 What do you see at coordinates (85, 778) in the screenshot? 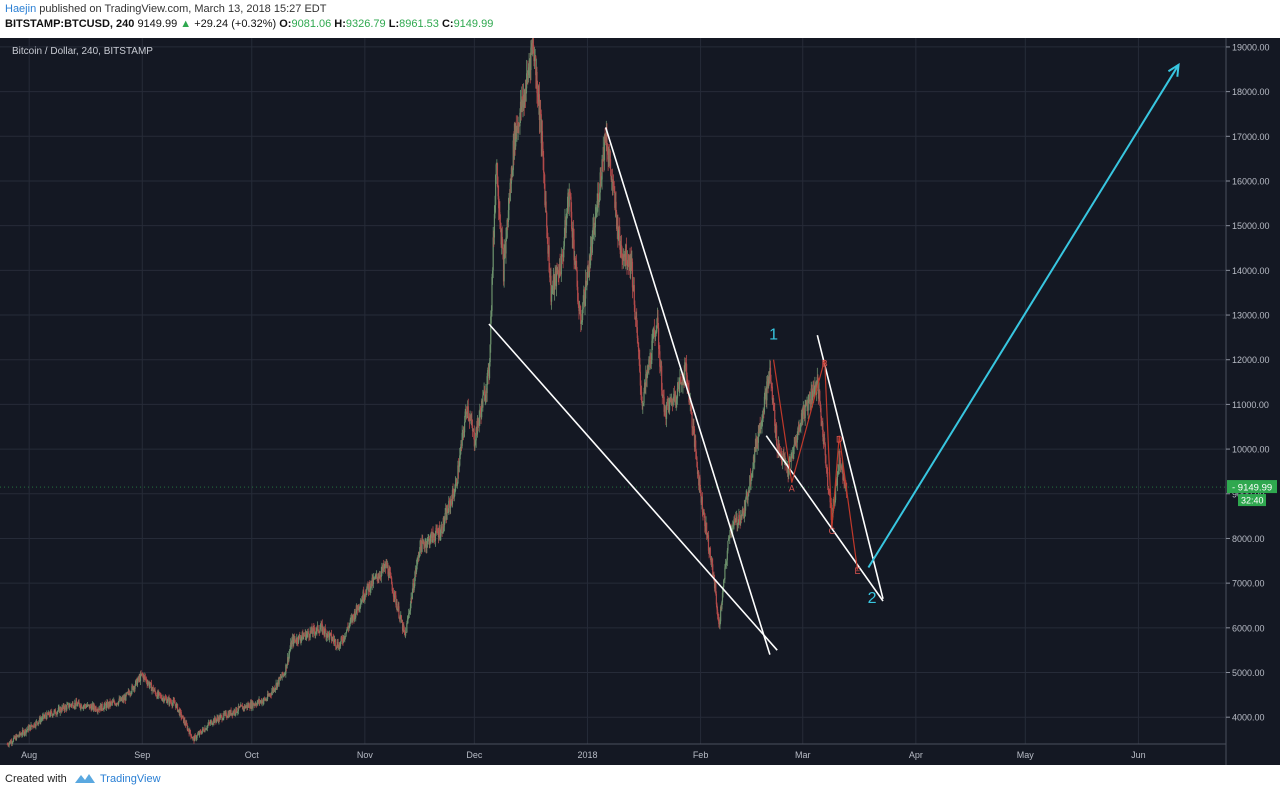
I see `tradingview-logo-icon` at bounding box center [85, 778].